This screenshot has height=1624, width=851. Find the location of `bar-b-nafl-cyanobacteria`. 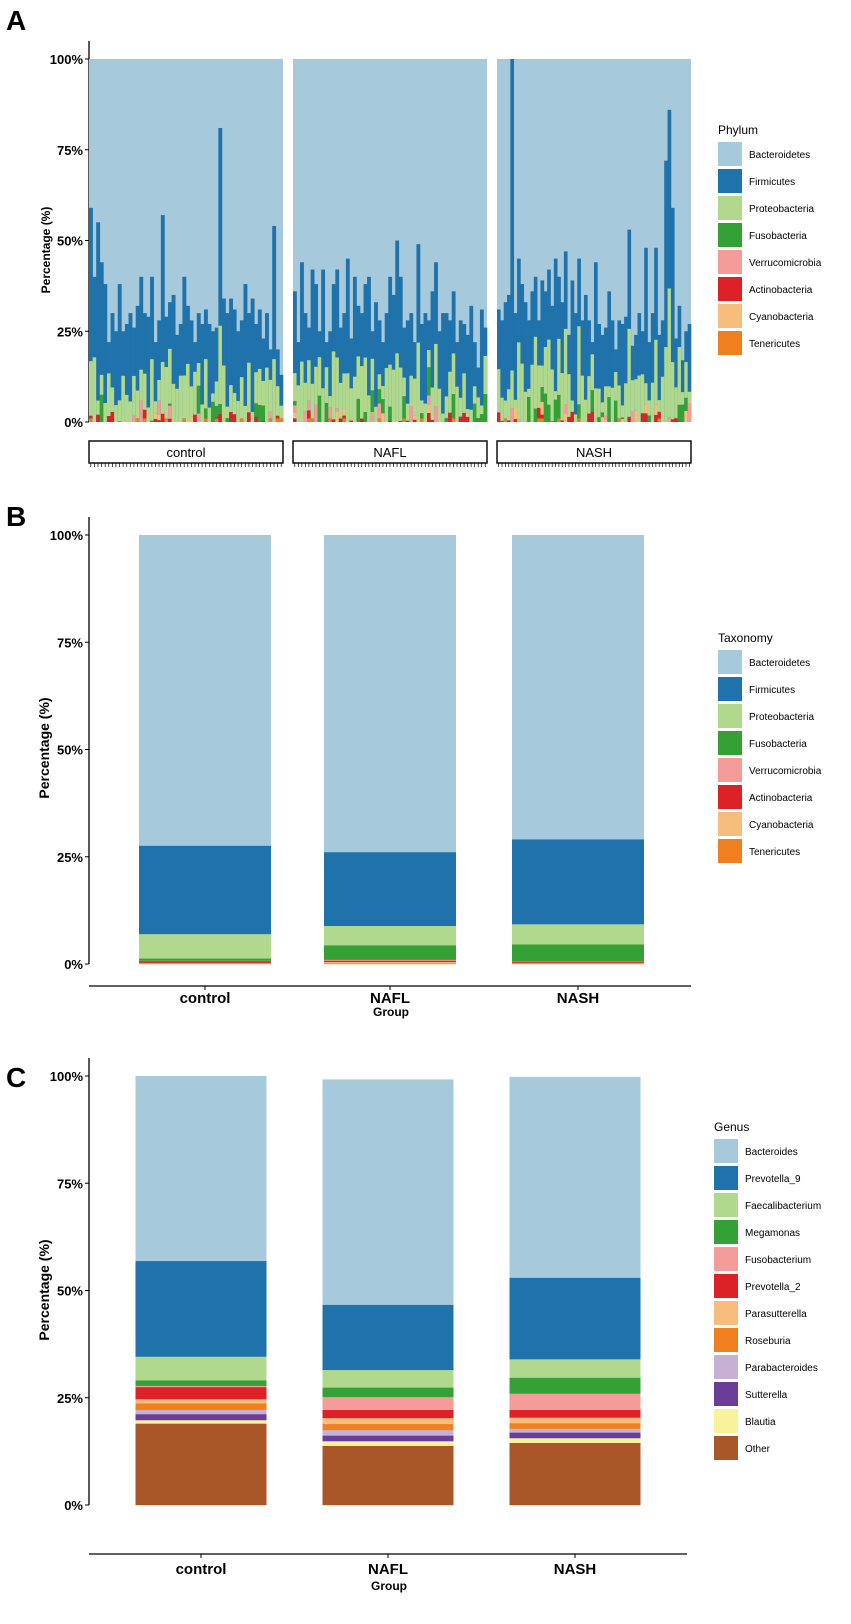

bar-b-nafl-cyanobacteria is located at coordinates (390, 962).